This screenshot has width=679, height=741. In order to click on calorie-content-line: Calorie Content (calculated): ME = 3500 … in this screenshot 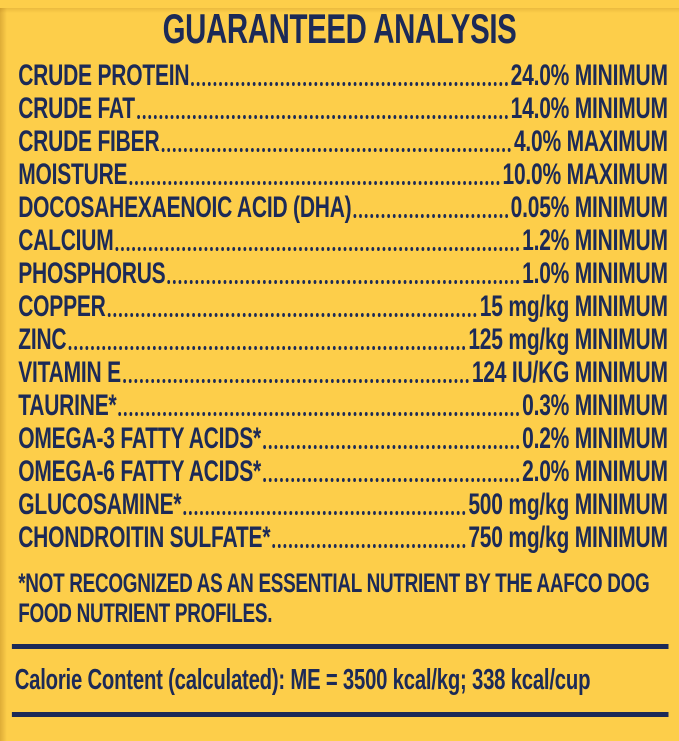, I will do `click(339, 680)`.